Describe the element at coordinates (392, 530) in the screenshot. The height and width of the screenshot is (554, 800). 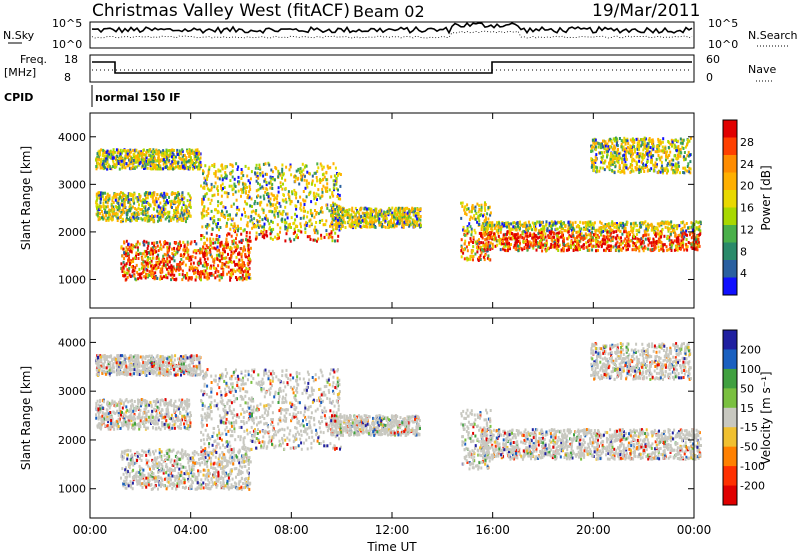
I see `time-tick-label: 12:00` at that location.